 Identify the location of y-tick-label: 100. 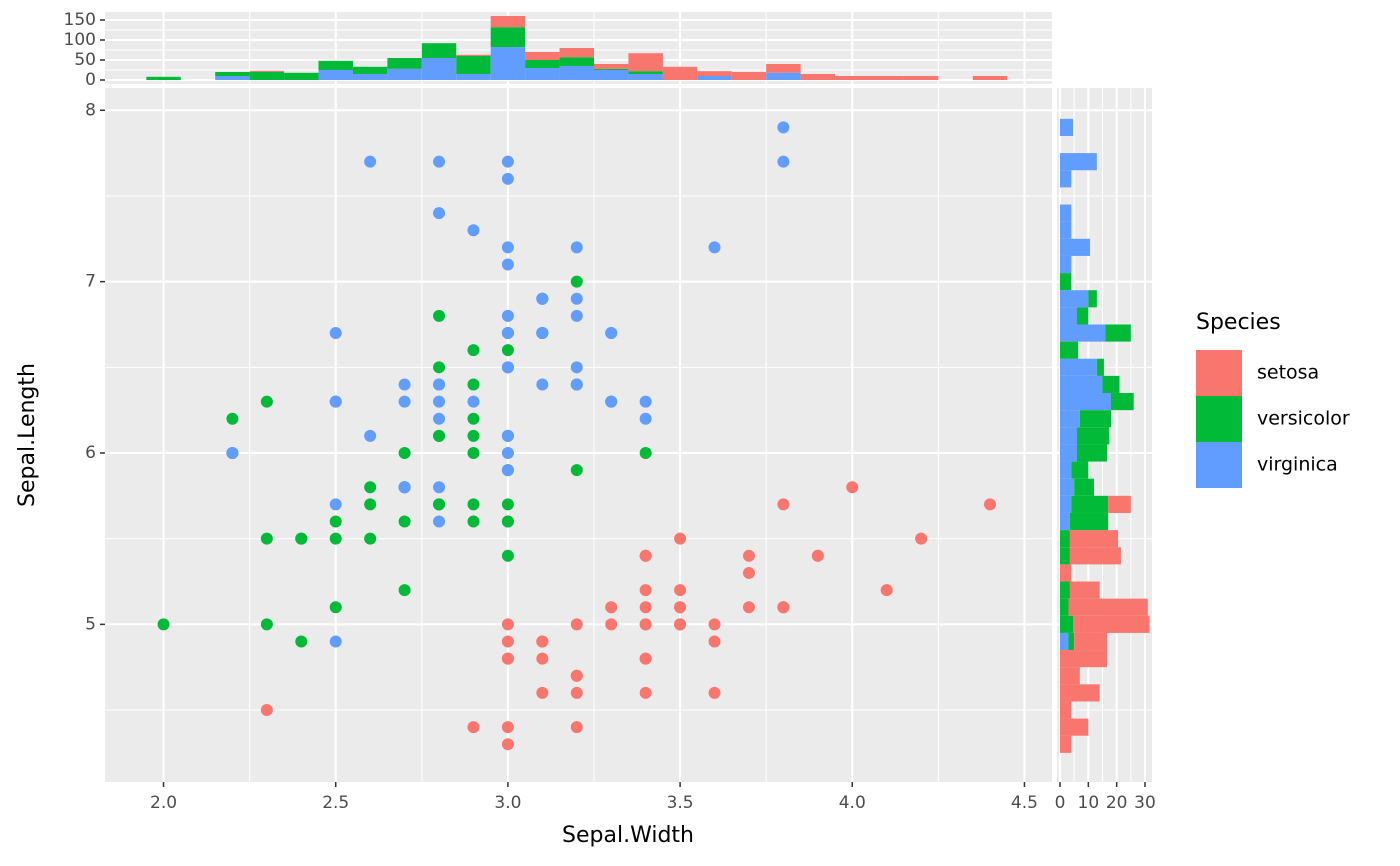
(80, 40).